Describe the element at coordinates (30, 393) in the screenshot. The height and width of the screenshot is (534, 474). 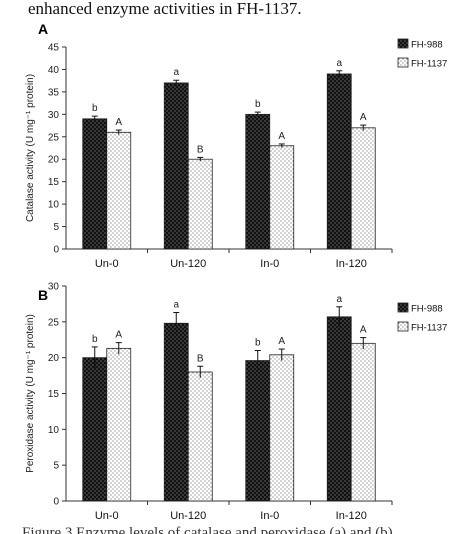
I see `y-axis-label: Peroxidase activity (U mg⁻¹ protein)` at that location.